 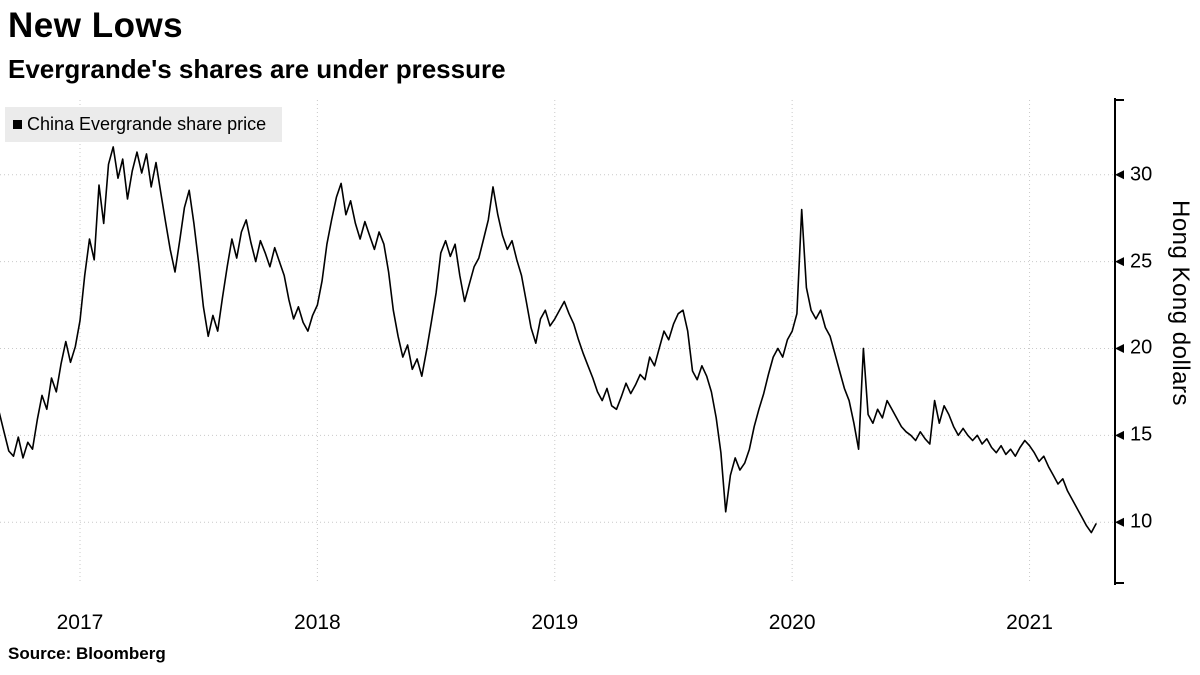 I want to click on y-axis-title: Hong Kong dollars, so click(x=1180, y=303).